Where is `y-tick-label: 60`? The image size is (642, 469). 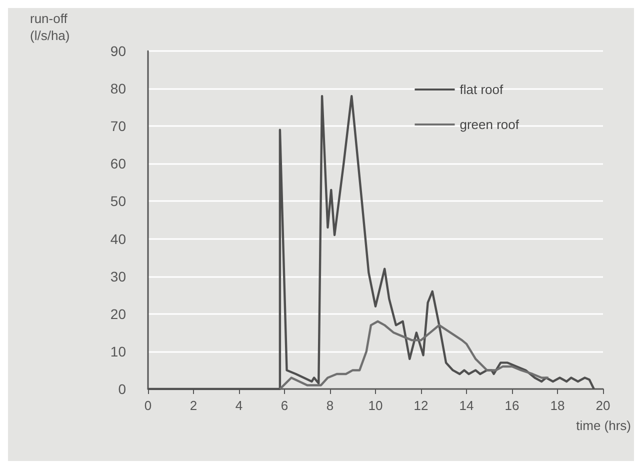 y-tick-label: 60 is located at coordinates (118, 164).